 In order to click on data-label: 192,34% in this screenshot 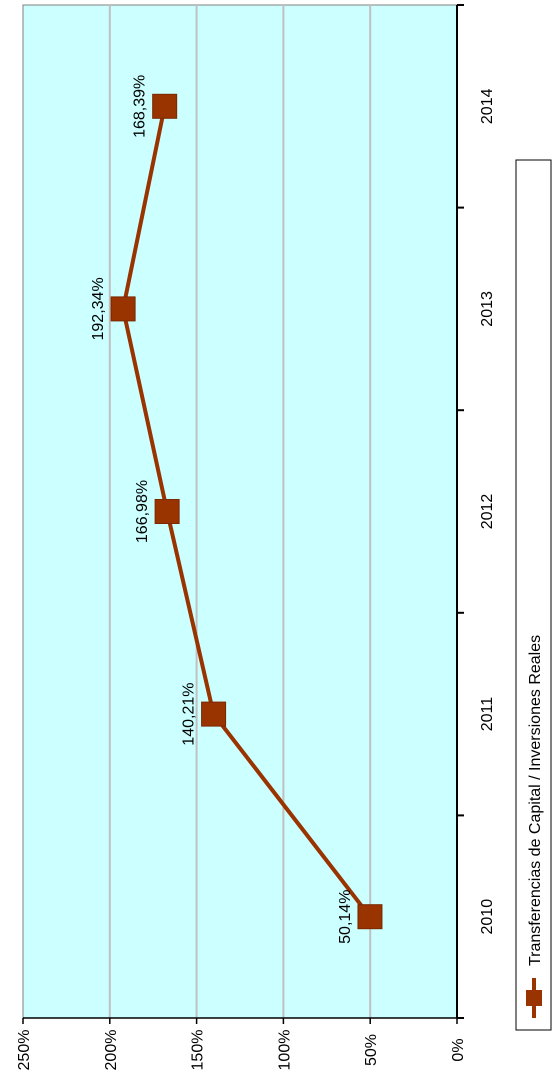, I will do `click(98, 308)`.